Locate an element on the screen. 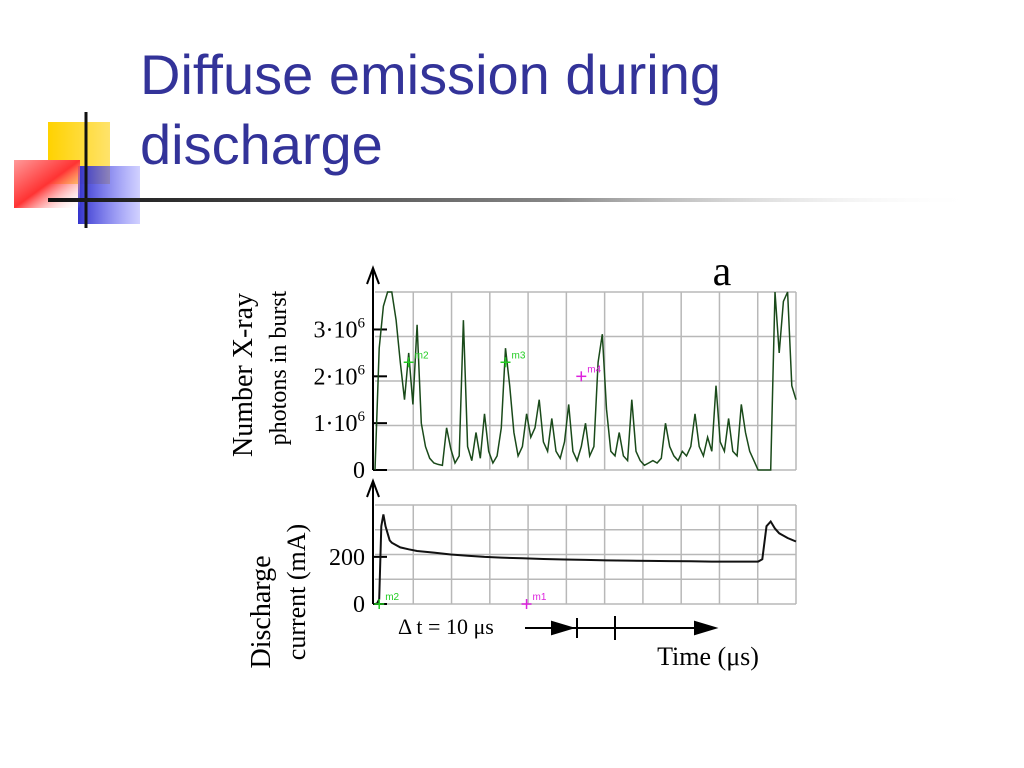 The image size is (1024, 768). current-grid is located at coordinates (586, 554).